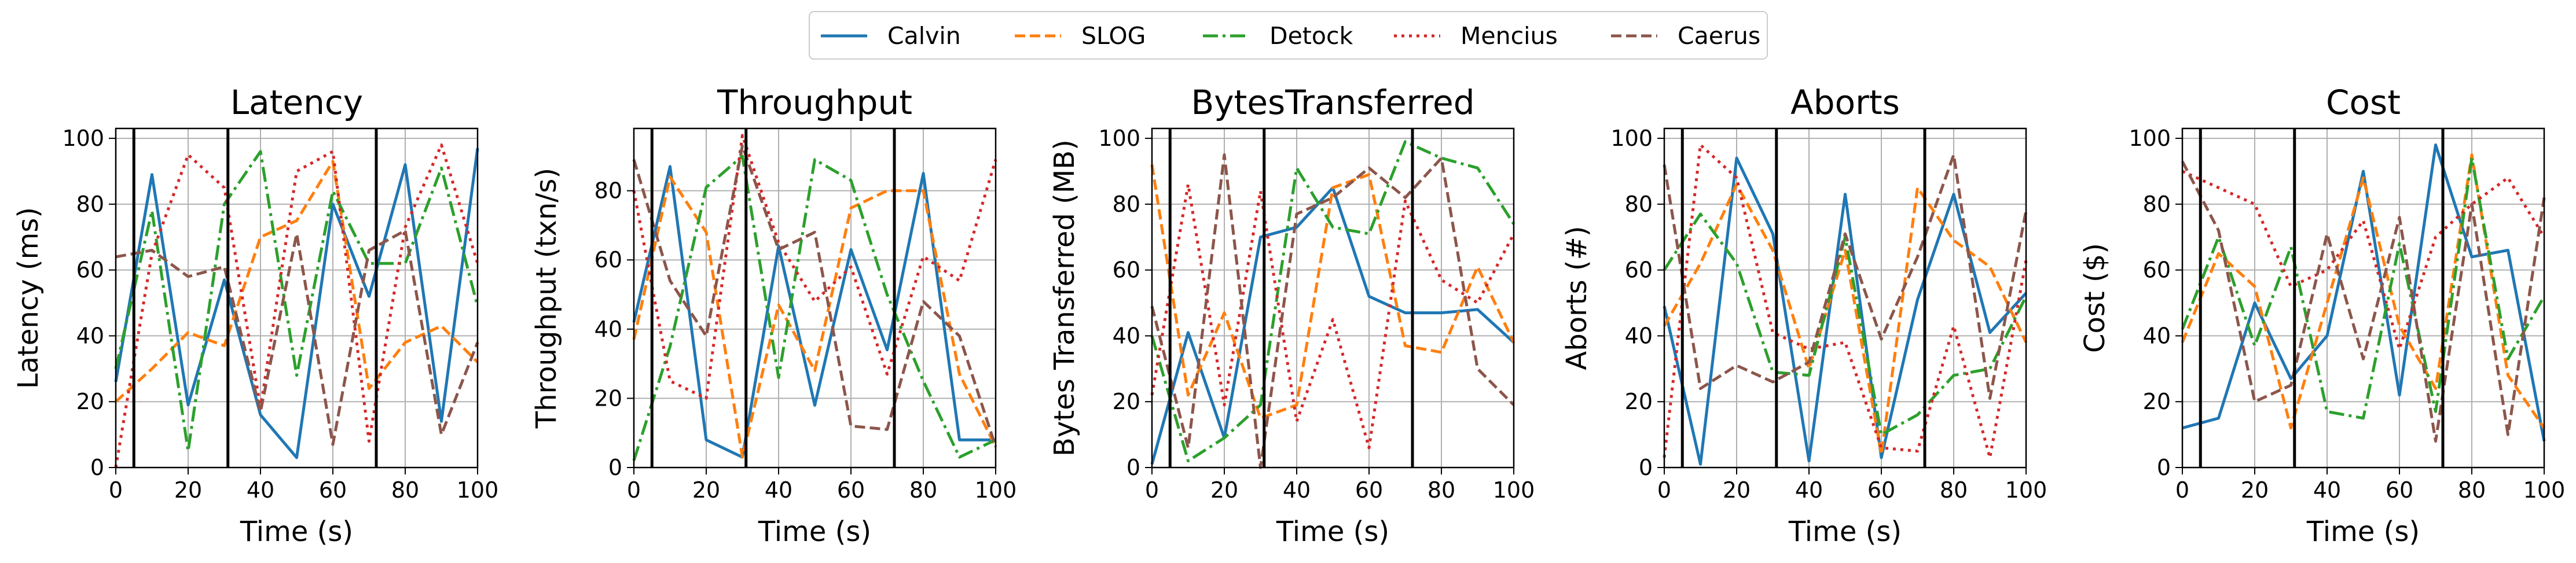 The height and width of the screenshot is (563, 2576). I want to click on legend-frame, so click(1288, 36).